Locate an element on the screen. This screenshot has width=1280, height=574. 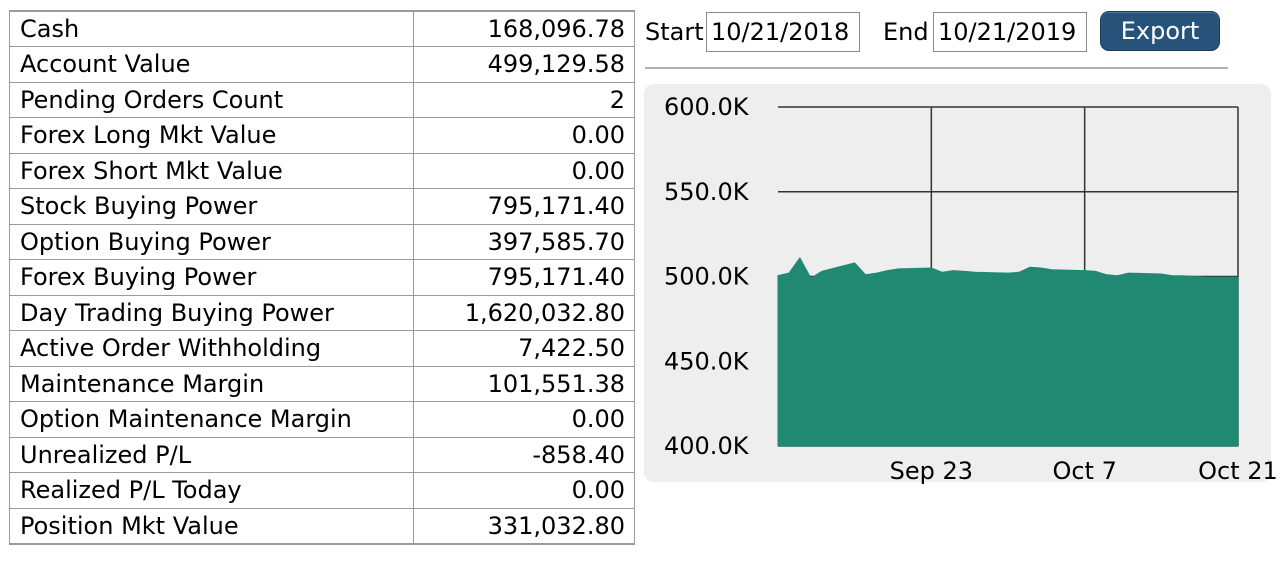
row-label: Stock Buying Power is located at coordinates (211, 206).